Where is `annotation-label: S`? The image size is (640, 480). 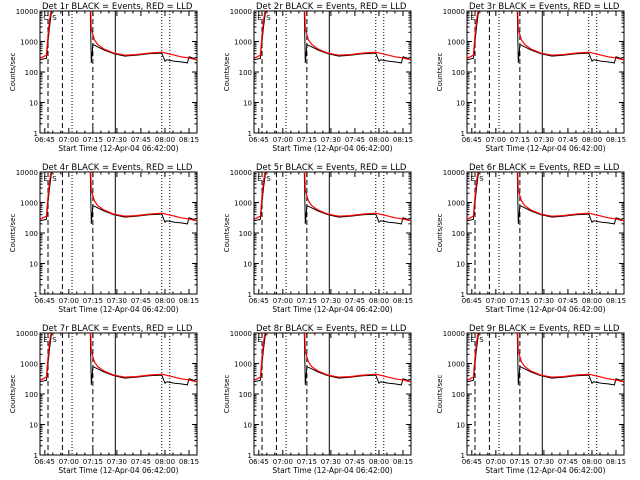
annotation-label: S is located at coordinates (54, 179).